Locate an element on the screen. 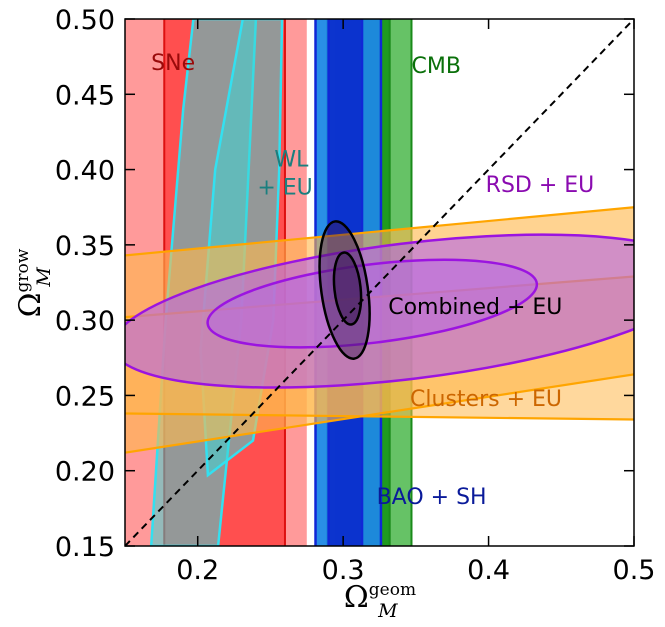  y-axis-label: ΩgrowM is located at coordinates (34, 282).